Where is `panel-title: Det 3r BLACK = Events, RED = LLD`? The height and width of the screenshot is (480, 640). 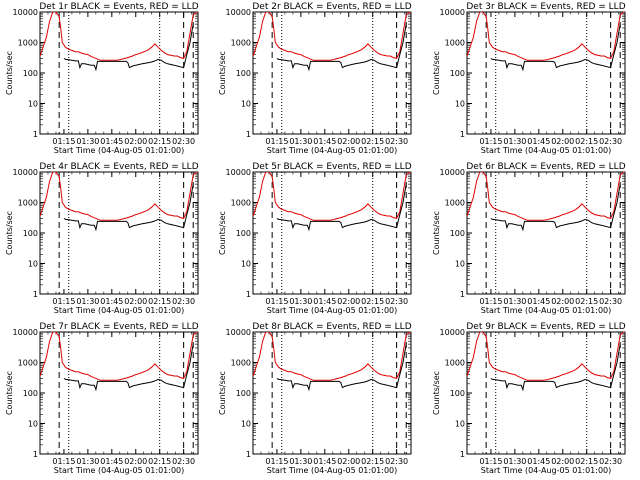
panel-title: Det 3r BLACK = Events, RED = LLD is located at coordinates (545, 7).